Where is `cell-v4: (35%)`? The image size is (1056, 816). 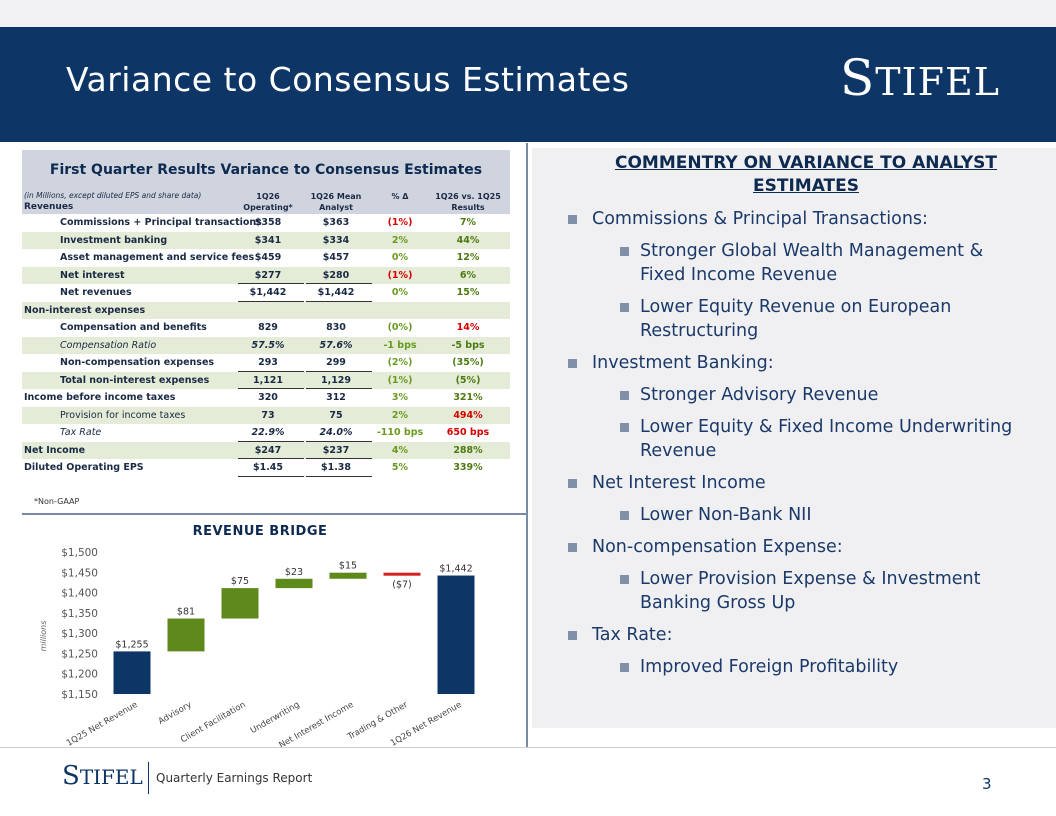
cell-v4: (35%) is located at coordinates (468, 362).